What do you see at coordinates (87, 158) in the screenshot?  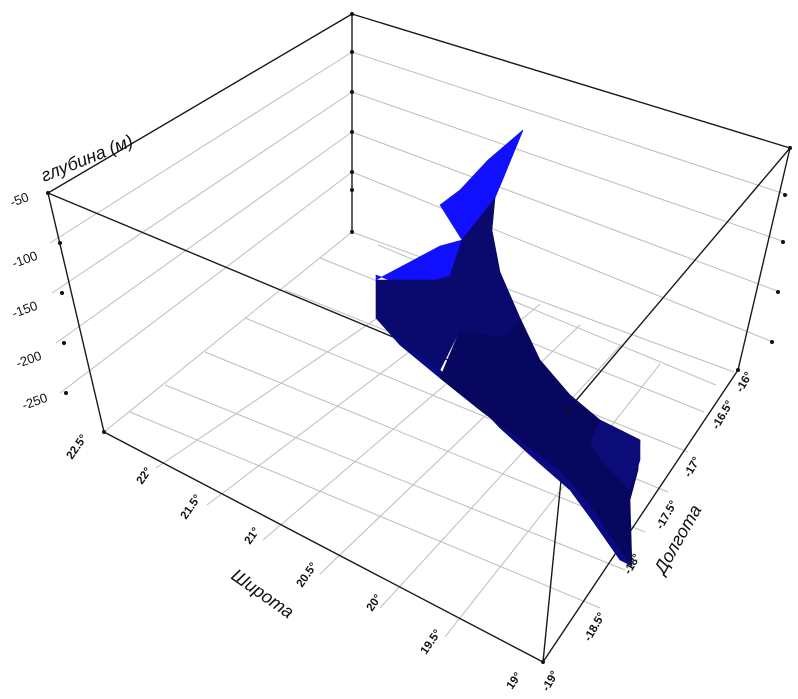 I see `z-axis-title: глубина (м)` at bounding box center [87, 158].